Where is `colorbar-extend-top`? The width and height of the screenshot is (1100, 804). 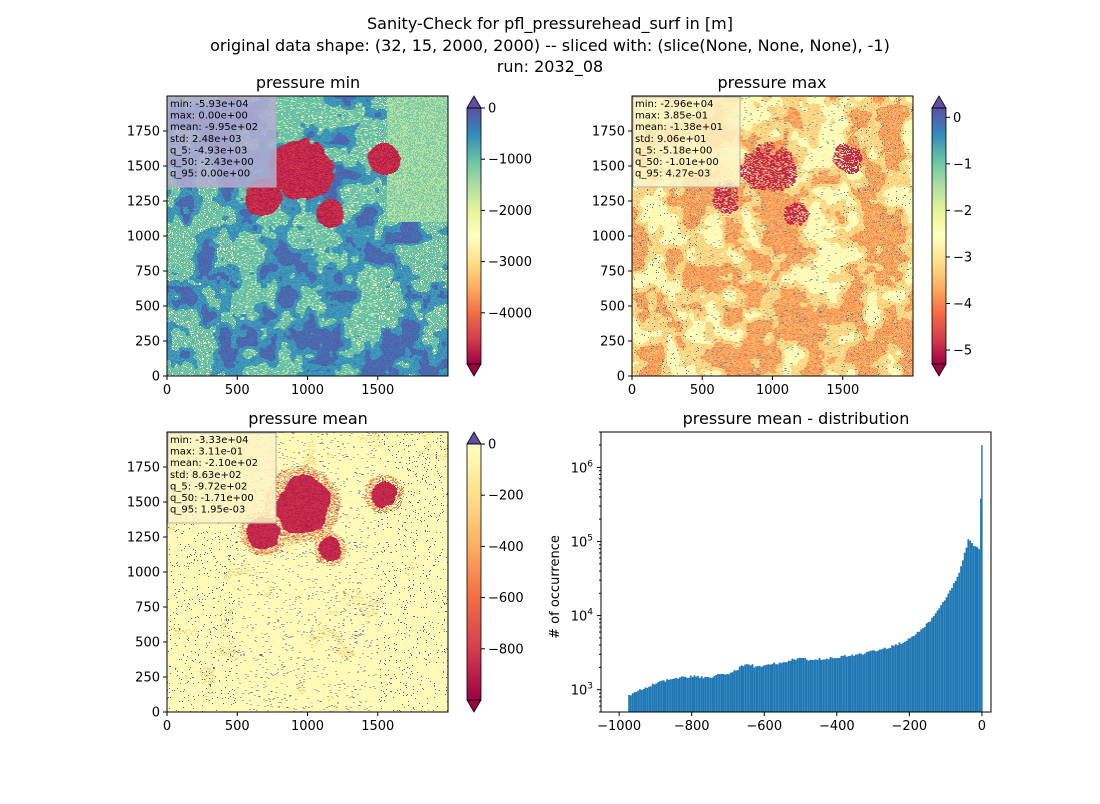
colorbar-extend-top is located at coordinates (939, 102).